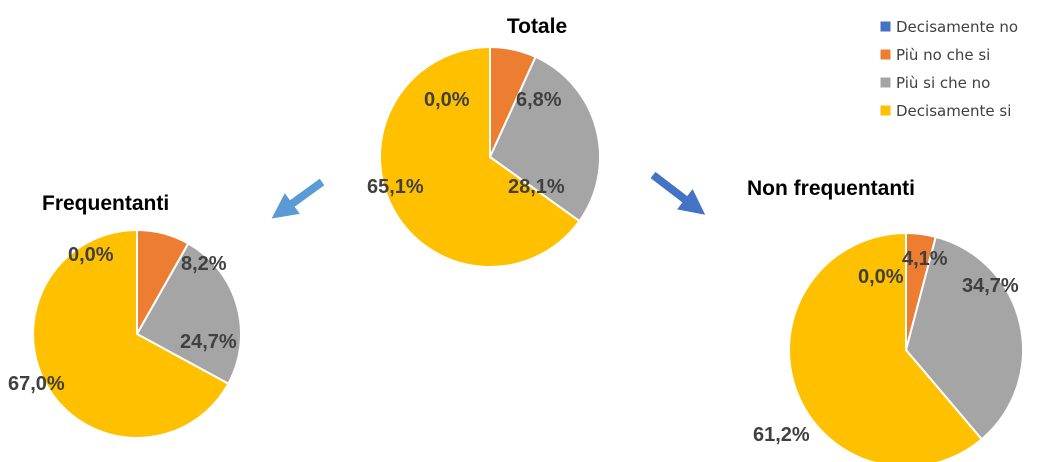 The height and width of the screenshot is (462, 1064). Describe the element at coordinates (536, 187) in the screenshot. I see `label-totale-piu-si-che-no: 28,1%` at that location.